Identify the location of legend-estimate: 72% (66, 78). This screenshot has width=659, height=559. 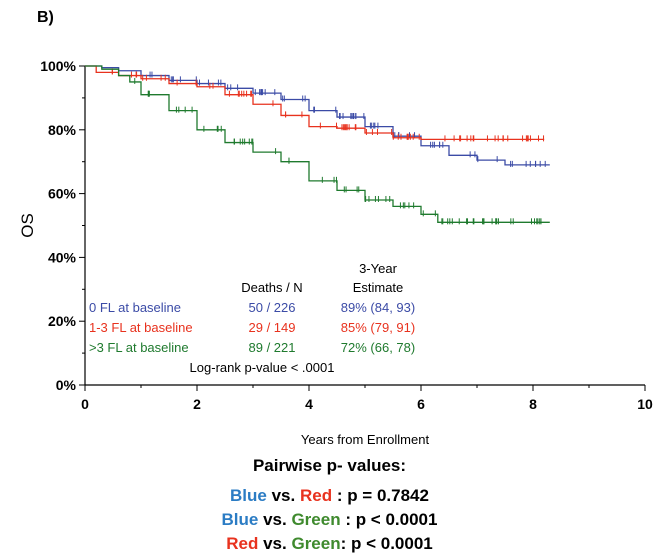
(378, 347).